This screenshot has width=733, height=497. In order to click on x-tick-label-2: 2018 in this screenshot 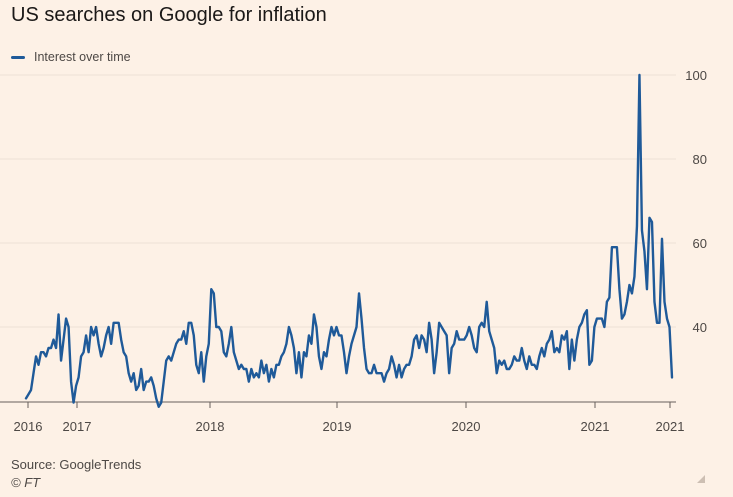, I will do `click(210, 426)`.